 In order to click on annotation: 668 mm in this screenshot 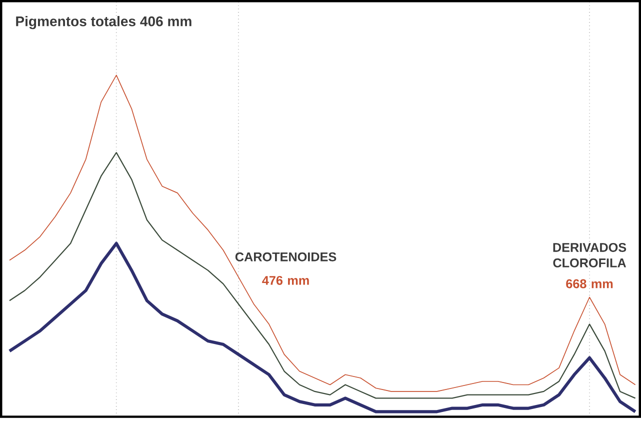, I will do `click(589, 283)`.